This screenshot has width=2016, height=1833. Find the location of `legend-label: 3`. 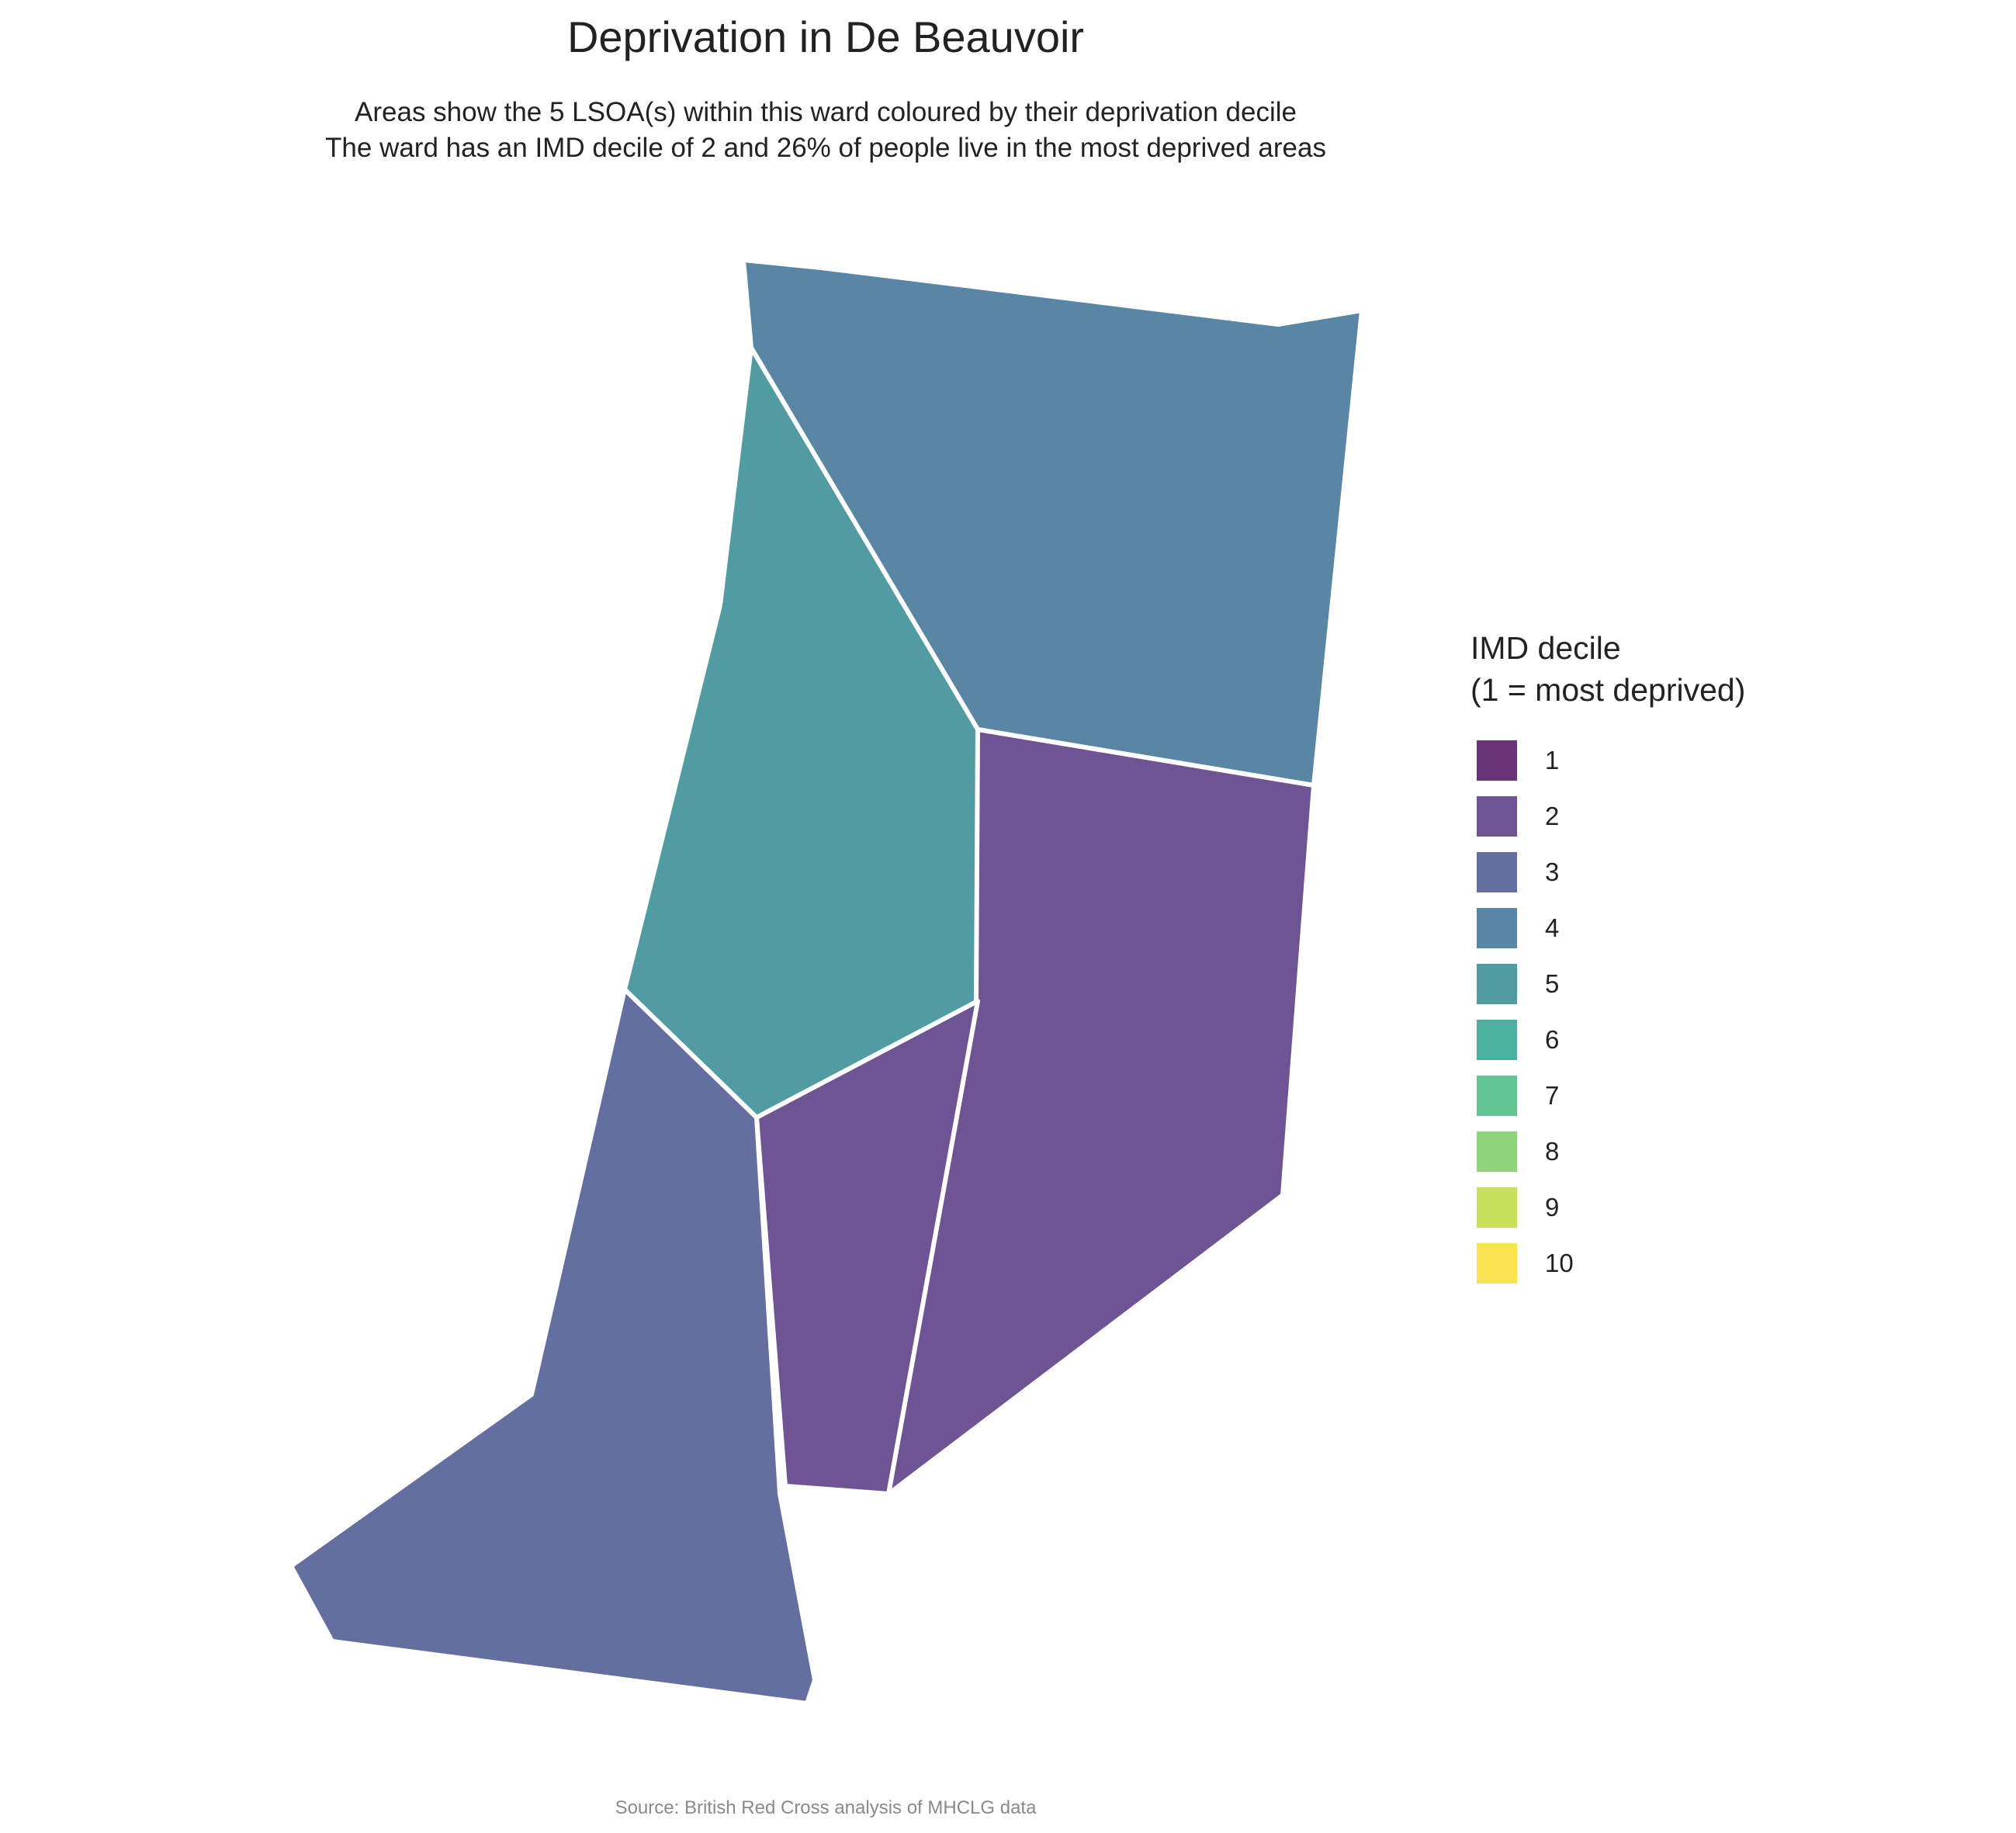

legend-label: 3 is located at coordinates (1553, 872).